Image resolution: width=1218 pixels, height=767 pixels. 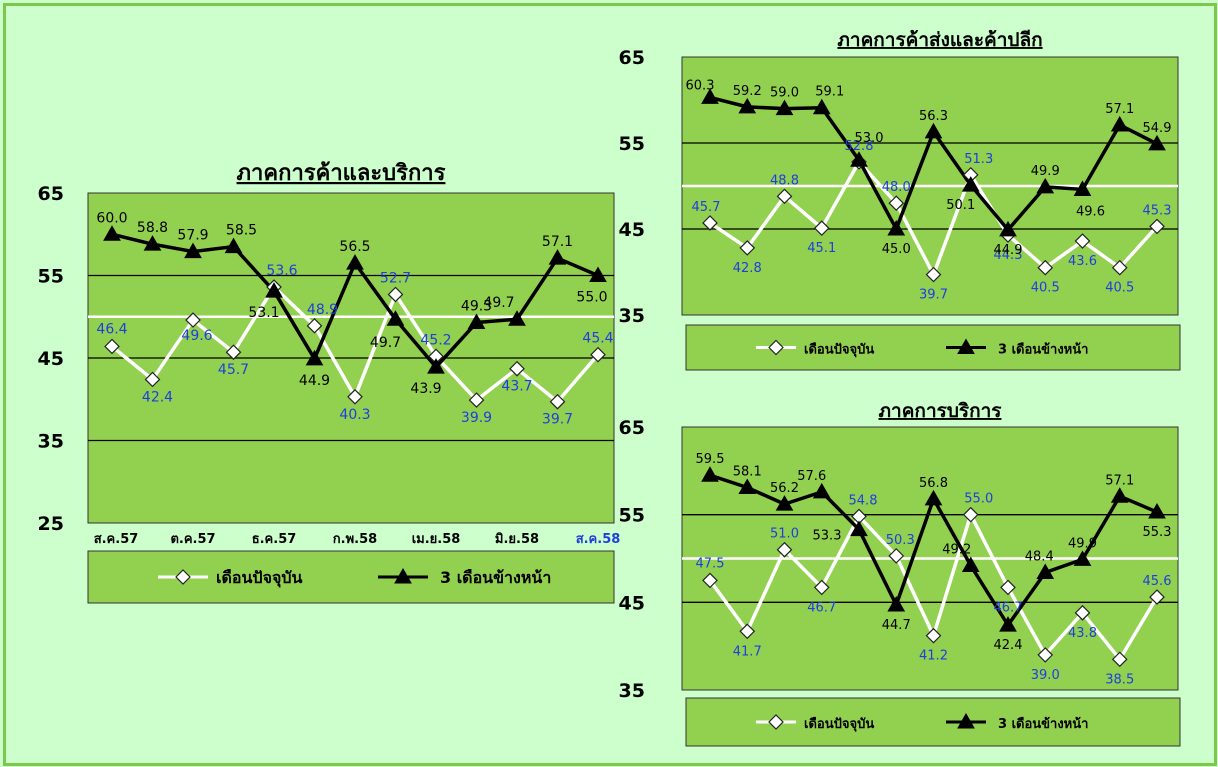 What do you see at coordinates (859, 146) in the screenshot?
I see `data-label-current: 52.8` at bounding box center [859, 146].